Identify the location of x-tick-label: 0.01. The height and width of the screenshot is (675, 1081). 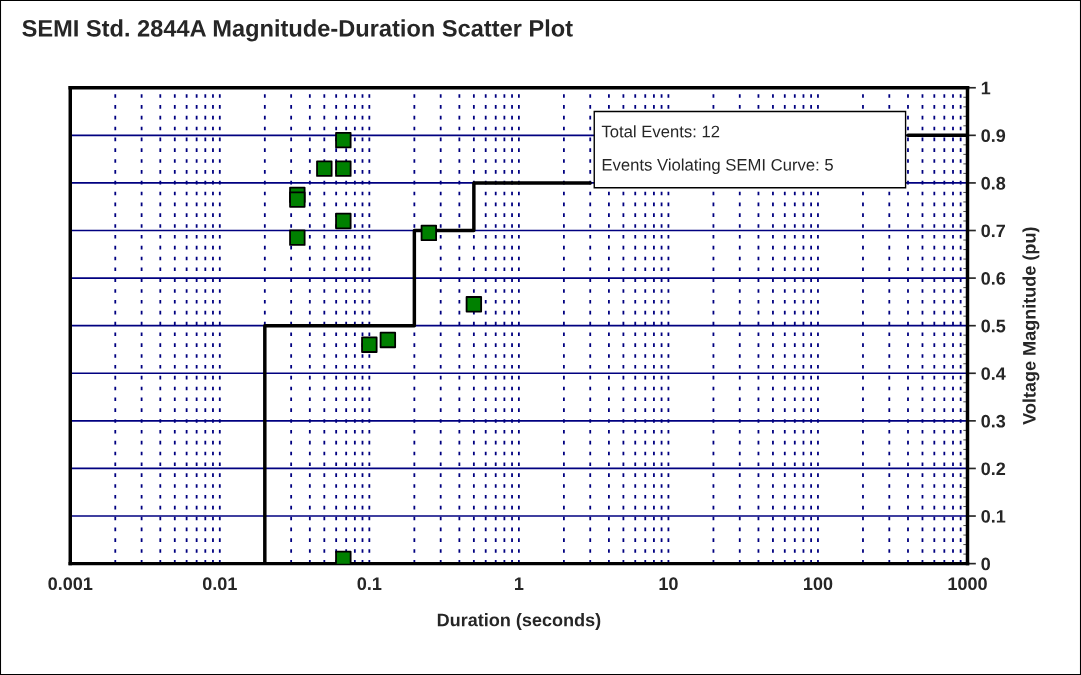
(219, 584).